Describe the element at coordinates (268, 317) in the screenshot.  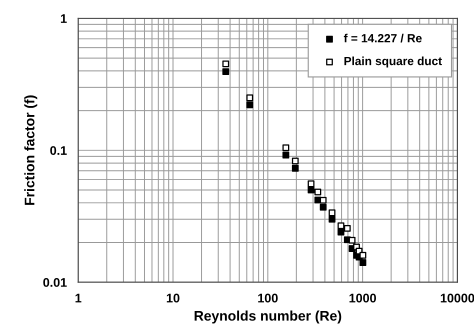
I see `x-axis-title: Reynolds number (Re)` at that location.